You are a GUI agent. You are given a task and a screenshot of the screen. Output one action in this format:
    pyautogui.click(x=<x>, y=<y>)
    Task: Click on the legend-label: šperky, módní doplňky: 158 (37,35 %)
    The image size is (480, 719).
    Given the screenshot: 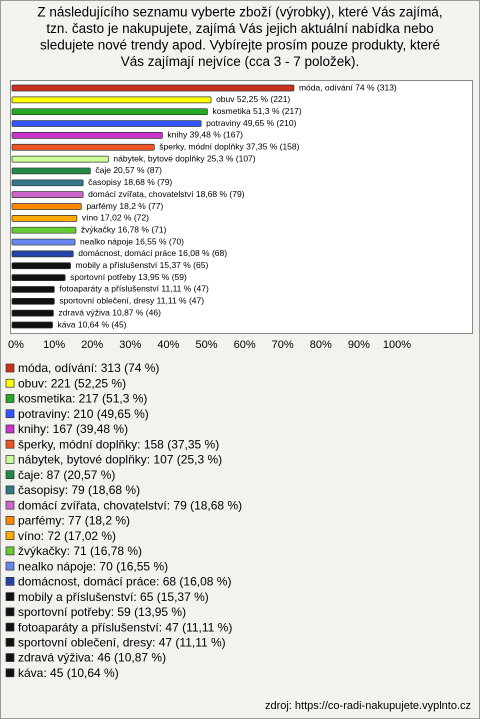 What is the action you would take?
    pyautogui.click(x=118, y=444)
    